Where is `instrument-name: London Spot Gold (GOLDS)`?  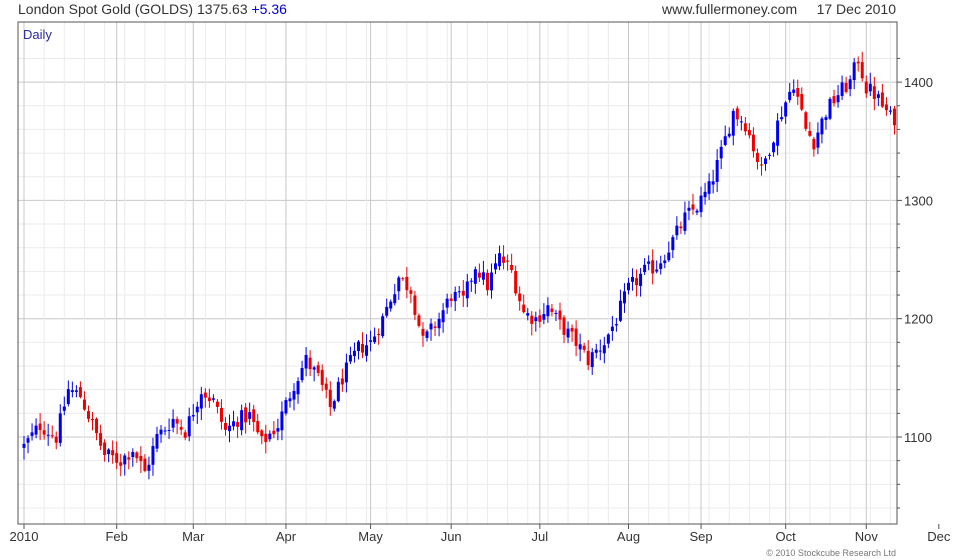 instrument-name: London Spot Gold (GOLDS) is located at coordinates (106, 9).